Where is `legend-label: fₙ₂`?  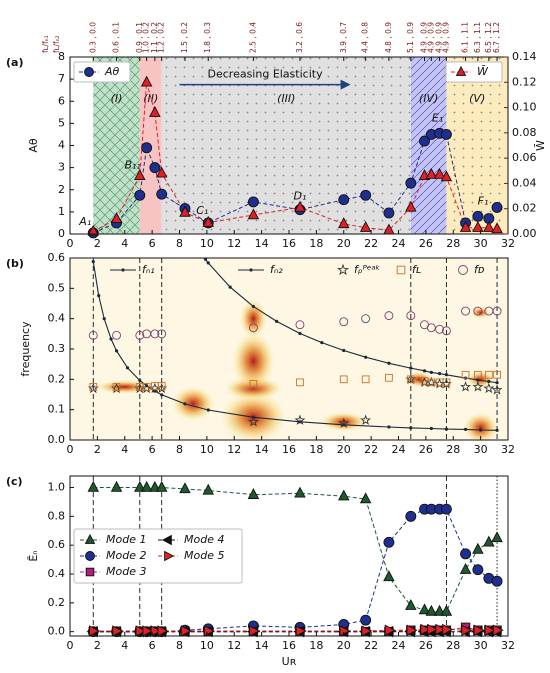
legend-label: fₙ₂ is located at coordinates (276, 269).